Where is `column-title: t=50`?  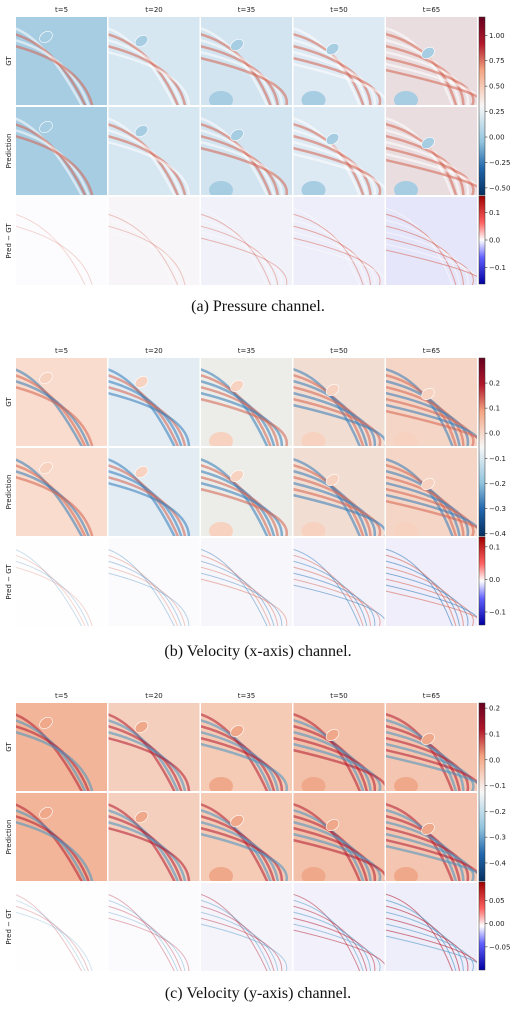
column-title: t=50 is located at coordinates (339, 351).